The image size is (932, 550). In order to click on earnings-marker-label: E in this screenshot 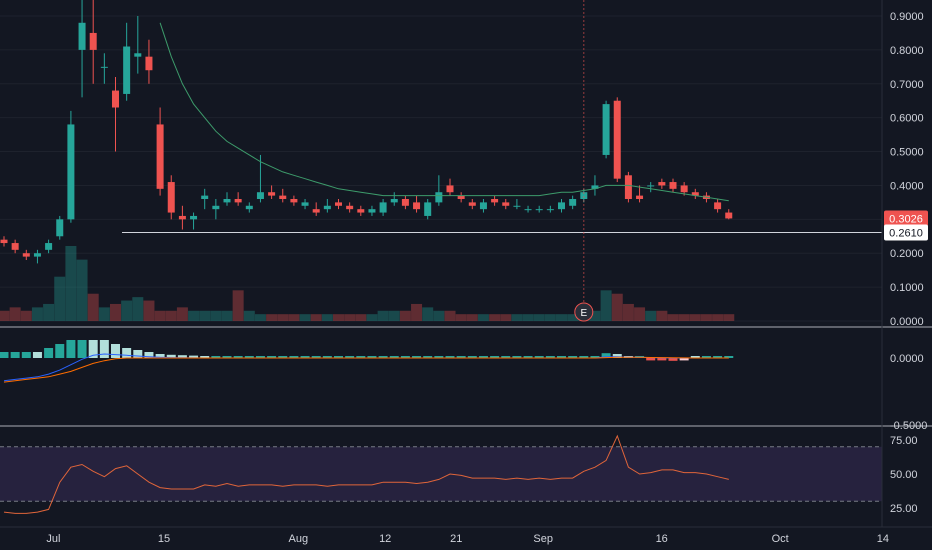, I will do `click(583, 313)`.